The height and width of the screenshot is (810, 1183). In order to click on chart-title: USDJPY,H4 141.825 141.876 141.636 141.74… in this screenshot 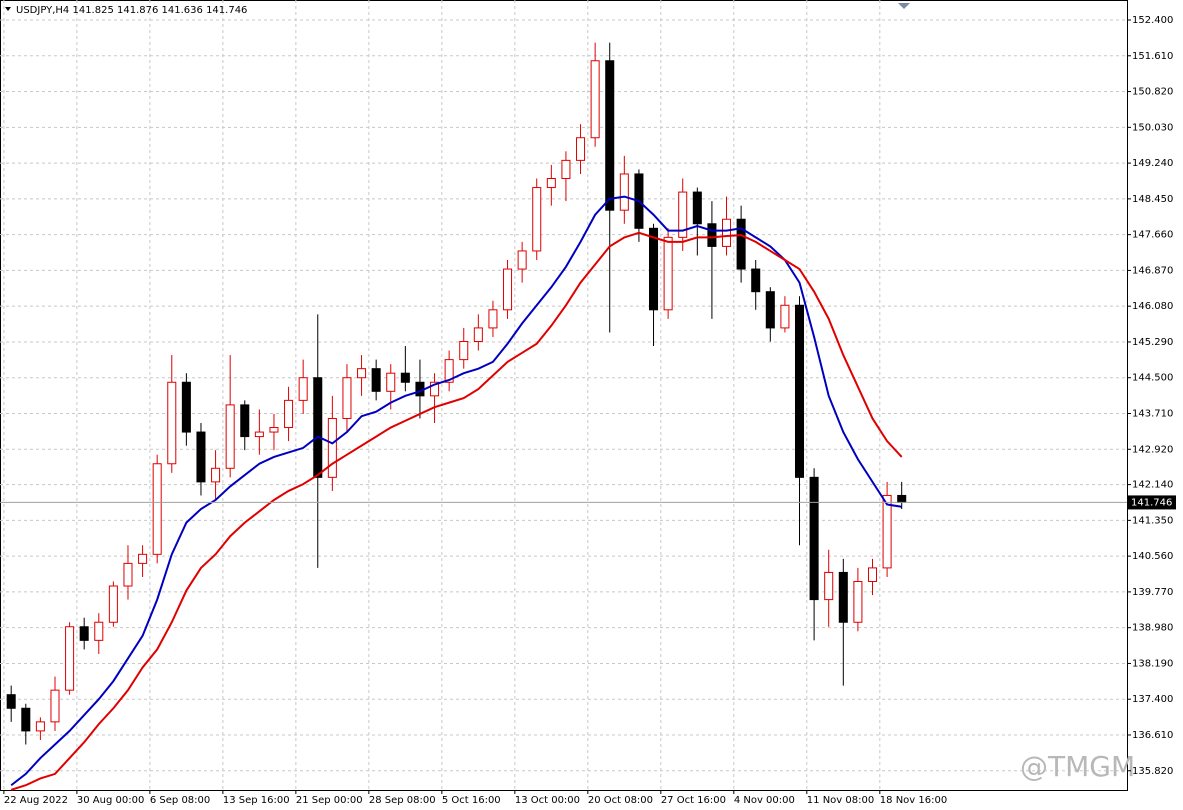, I will do `click(131, 10)`.